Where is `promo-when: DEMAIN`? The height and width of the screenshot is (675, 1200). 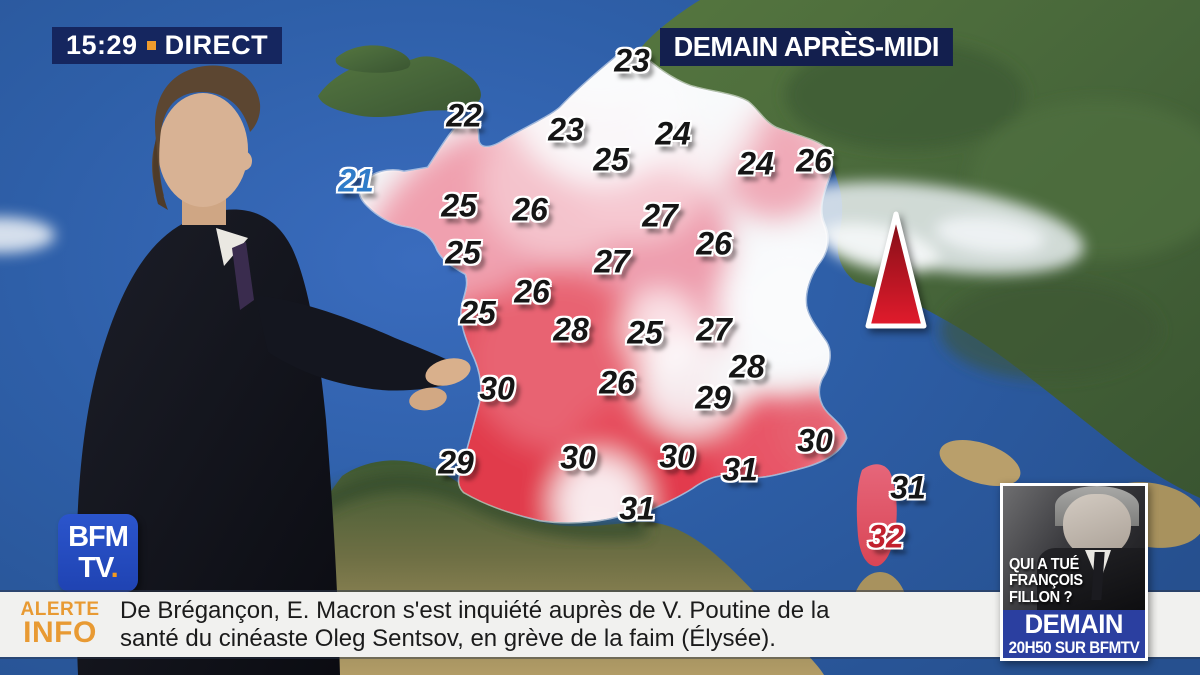 promo-when: DEMAIN is located at coordinates (1074, 624).